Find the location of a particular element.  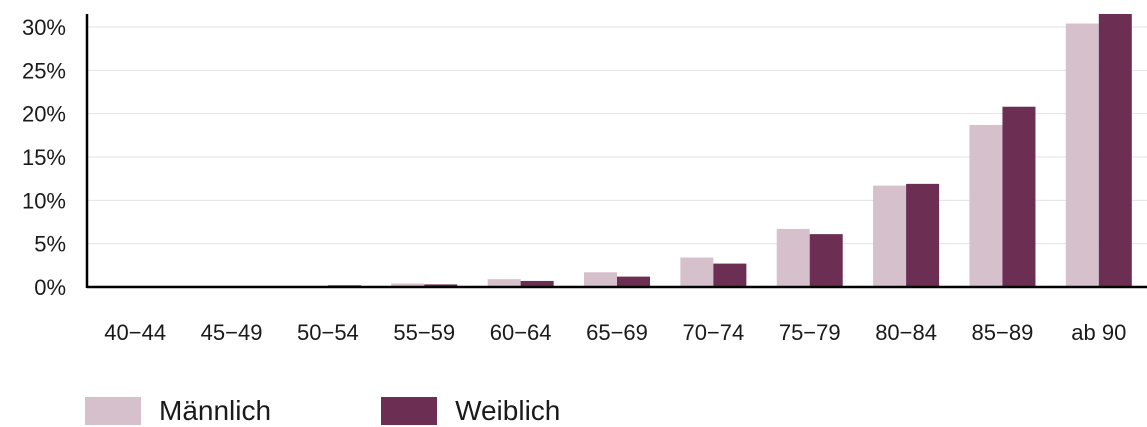

x-tick-label: 45−49 is located at coordinates (232, 332).